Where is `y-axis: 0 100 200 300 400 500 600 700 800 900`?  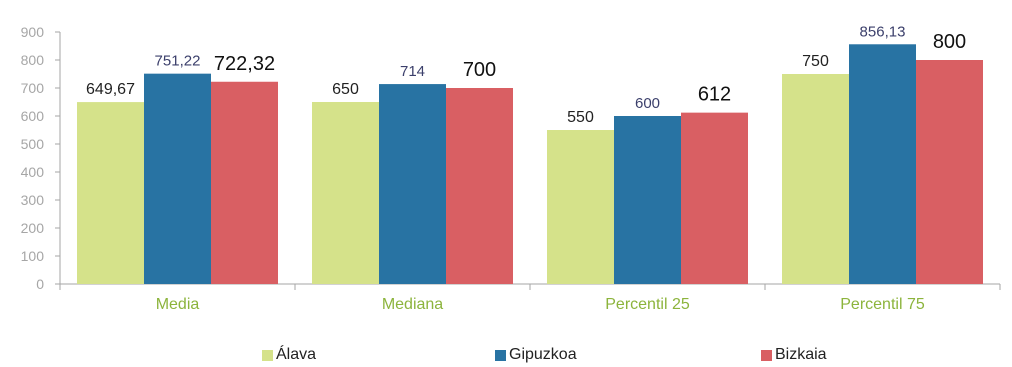
y-axis: 0 100 200 300 400 500 600 700 800 900 is located at coordinates (41, 158).